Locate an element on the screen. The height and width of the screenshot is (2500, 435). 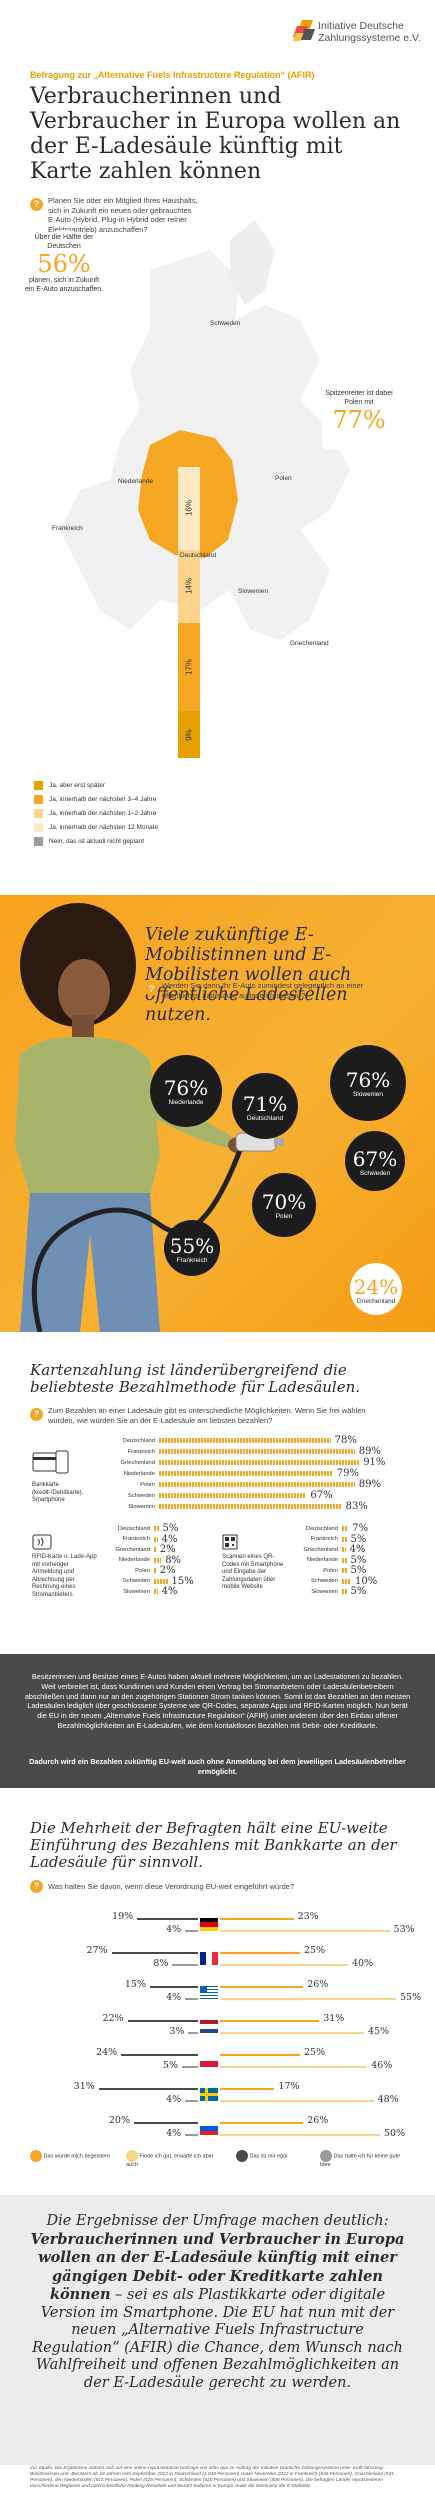
bar-value: 79% is located at coordinates (348, 1473).